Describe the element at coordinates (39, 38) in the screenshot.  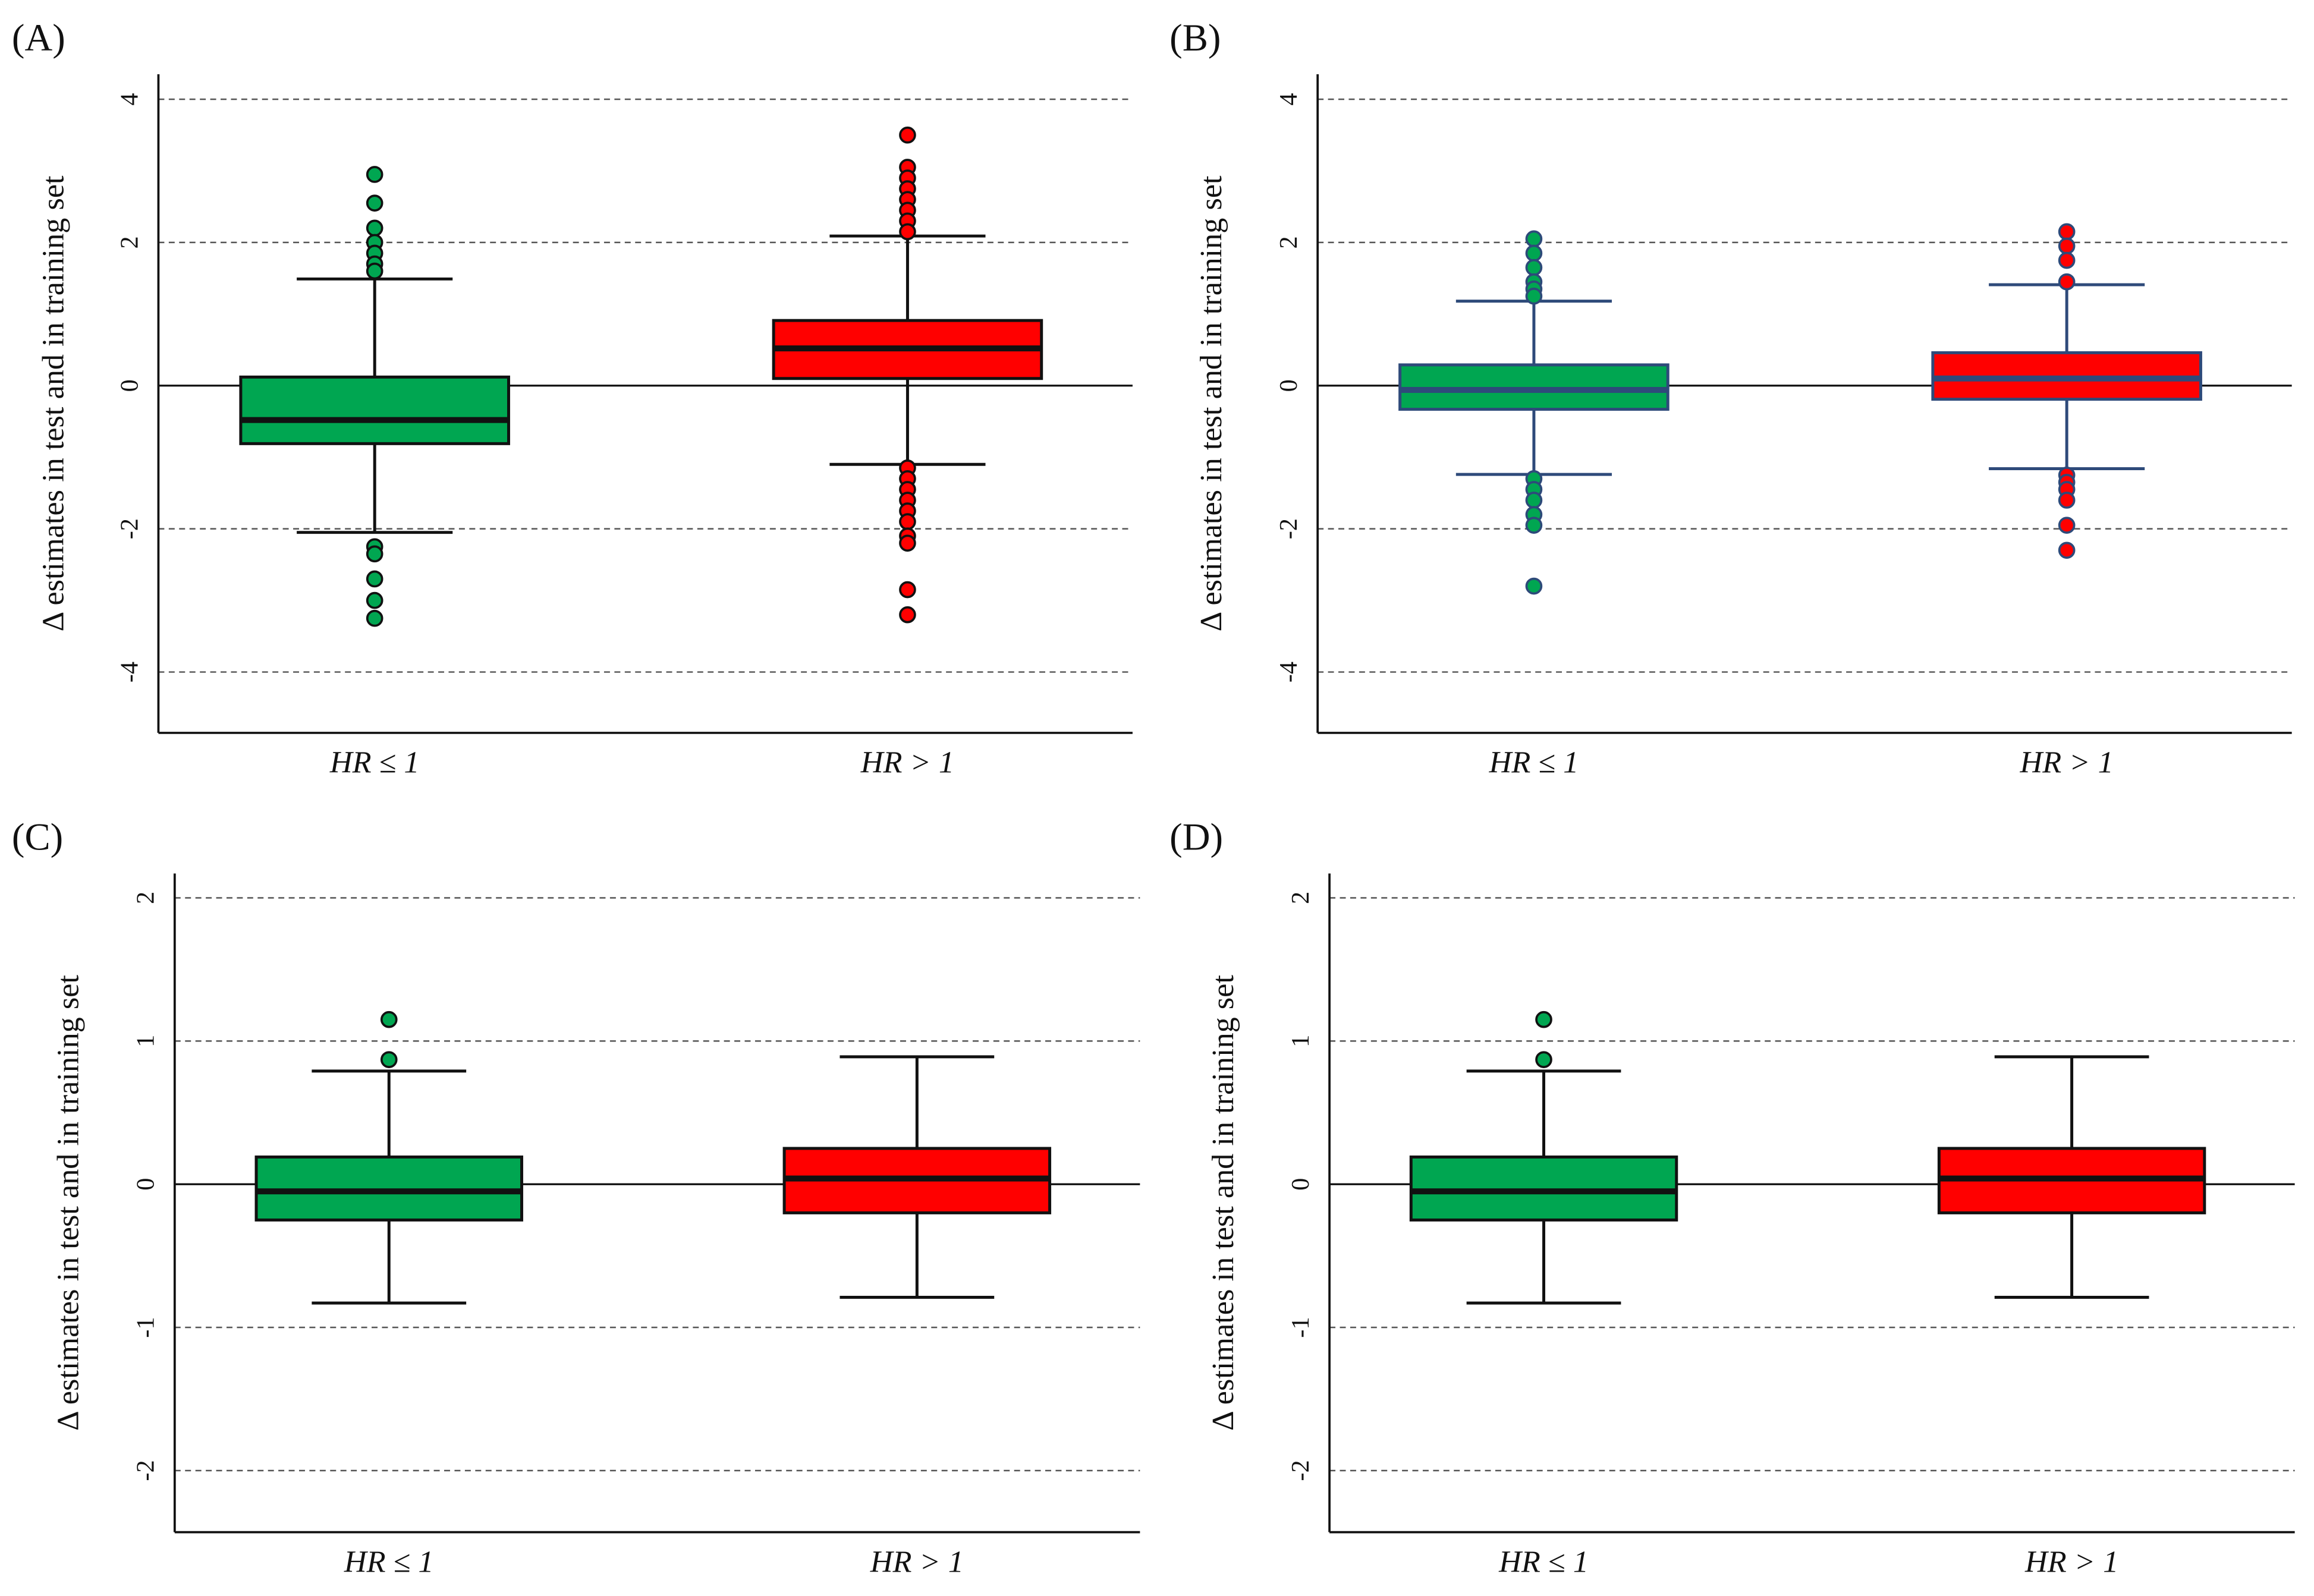
I see `panel-label: (A)` at that location.